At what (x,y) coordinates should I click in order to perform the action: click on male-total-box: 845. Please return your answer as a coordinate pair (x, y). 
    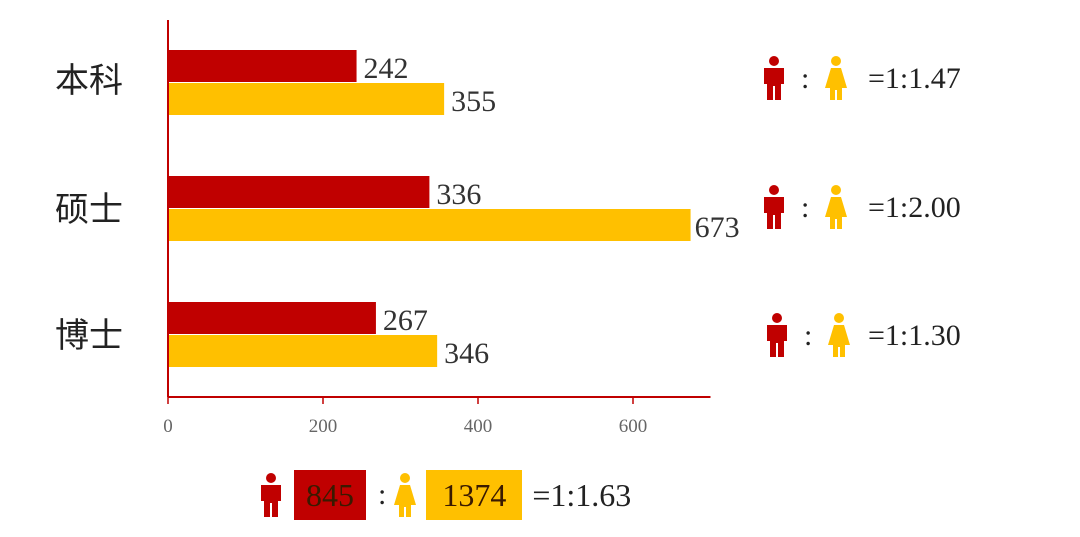
    Looking at the image, I should click on (330, 495).